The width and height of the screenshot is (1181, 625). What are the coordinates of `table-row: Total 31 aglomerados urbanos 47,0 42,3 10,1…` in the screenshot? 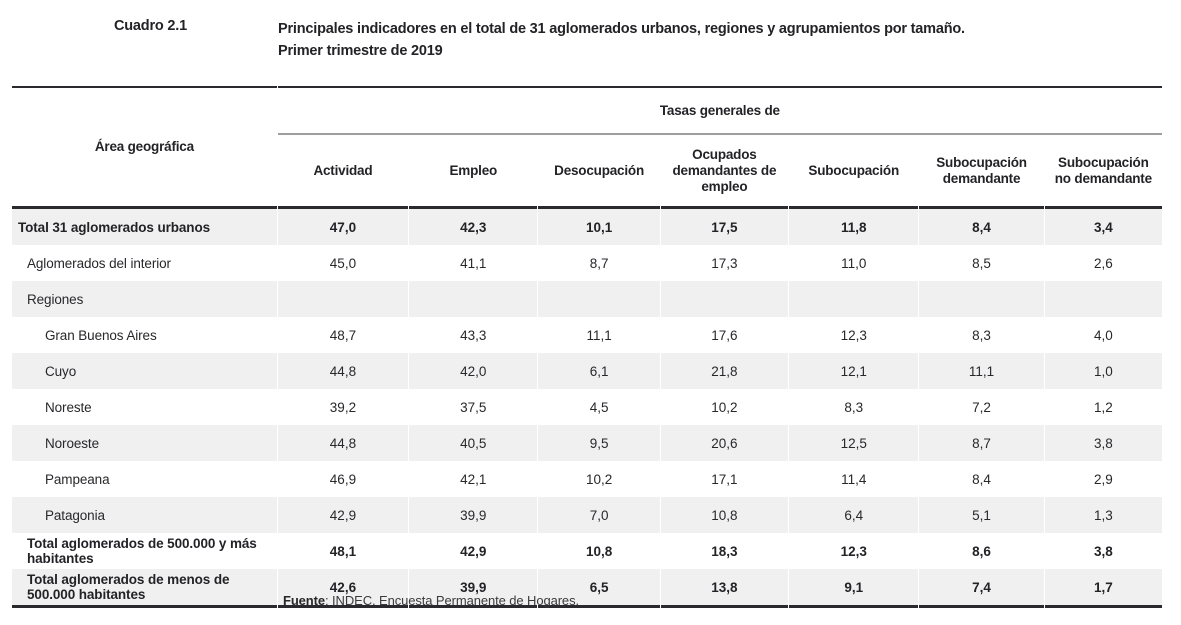 It's located at (587, 227).